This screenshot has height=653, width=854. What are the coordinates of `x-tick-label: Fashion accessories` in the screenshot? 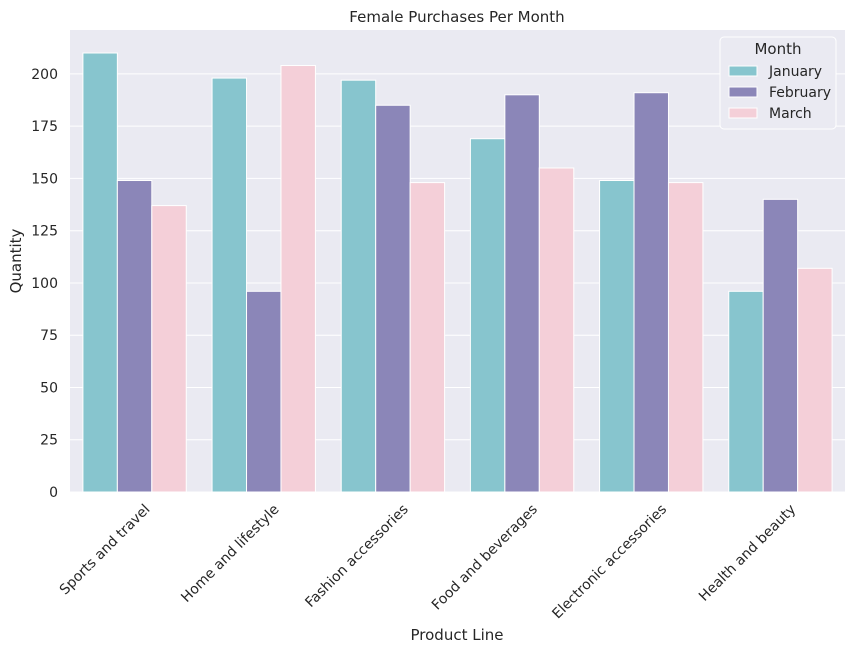 It's located at (356, 556).